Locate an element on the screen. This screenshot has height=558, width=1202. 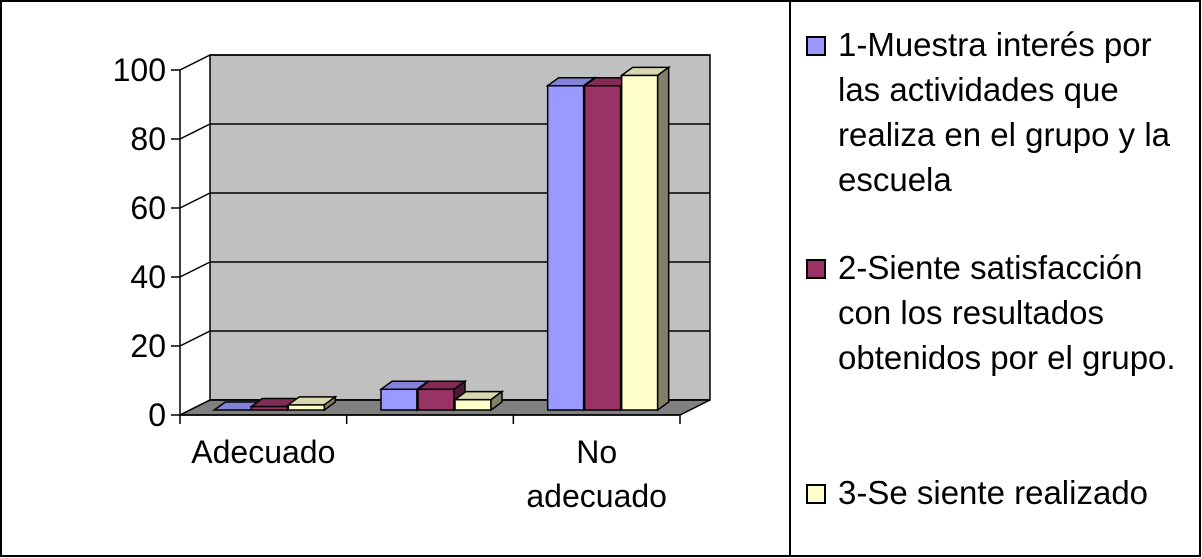
legend-label: 3-Se siente realizado is located at coordinates (993, 492).